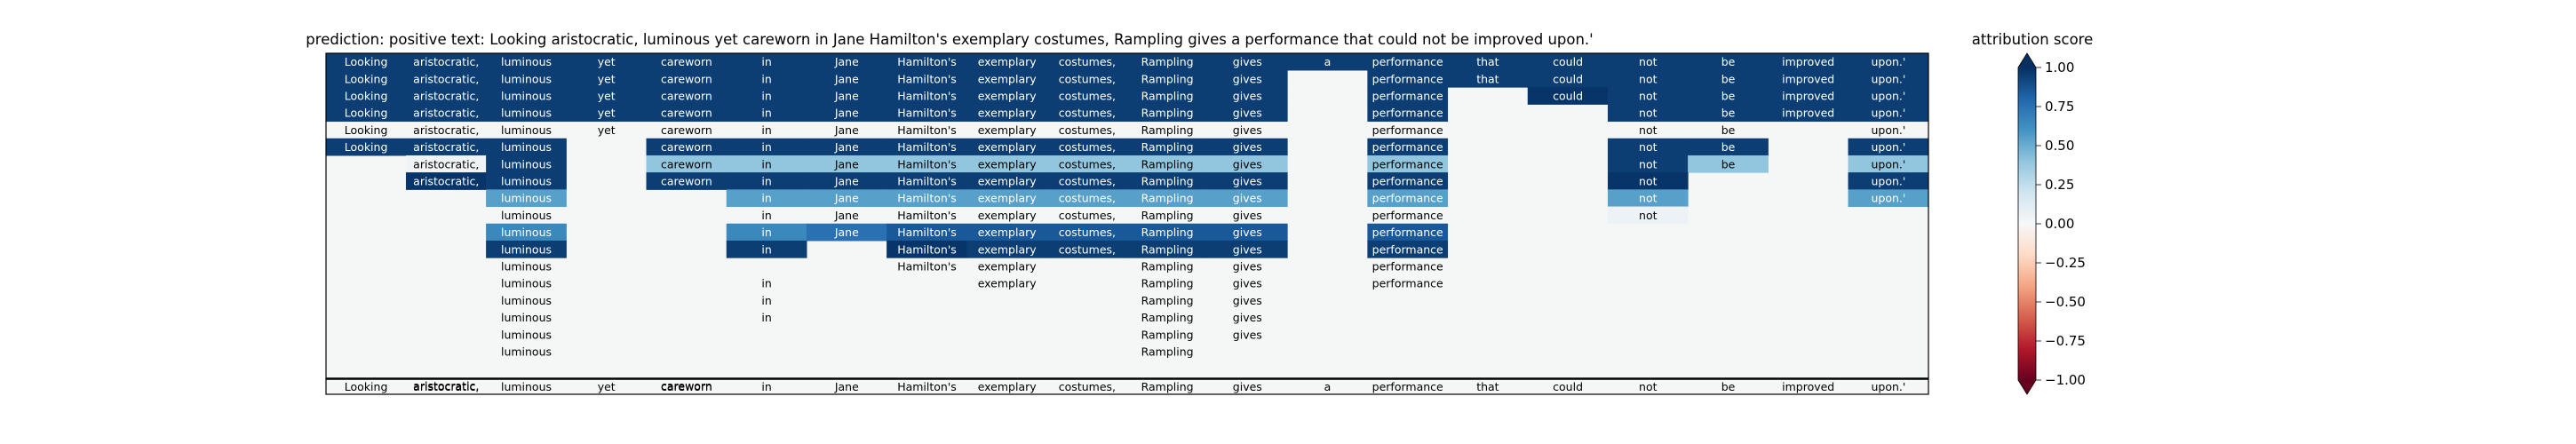 The image size is (2576, 444). What do you see at coordinates (1328, 387) in the screenshot?
I see `token-label: a` at bounding box center [1328, 387].